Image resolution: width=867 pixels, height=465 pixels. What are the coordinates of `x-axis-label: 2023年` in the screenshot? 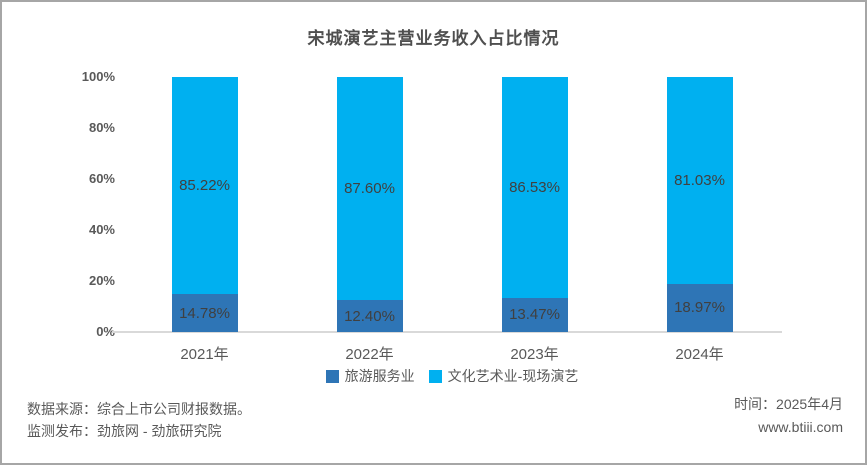 It's located at (534, 354).